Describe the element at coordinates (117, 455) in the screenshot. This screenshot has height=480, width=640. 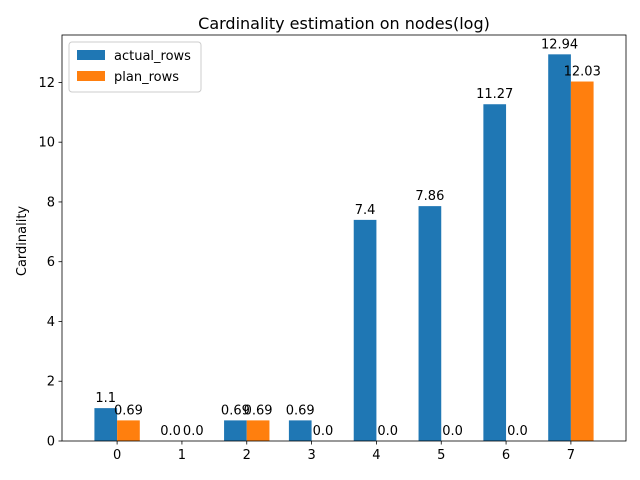
I see `x-tick-label-0: 0` at that location.